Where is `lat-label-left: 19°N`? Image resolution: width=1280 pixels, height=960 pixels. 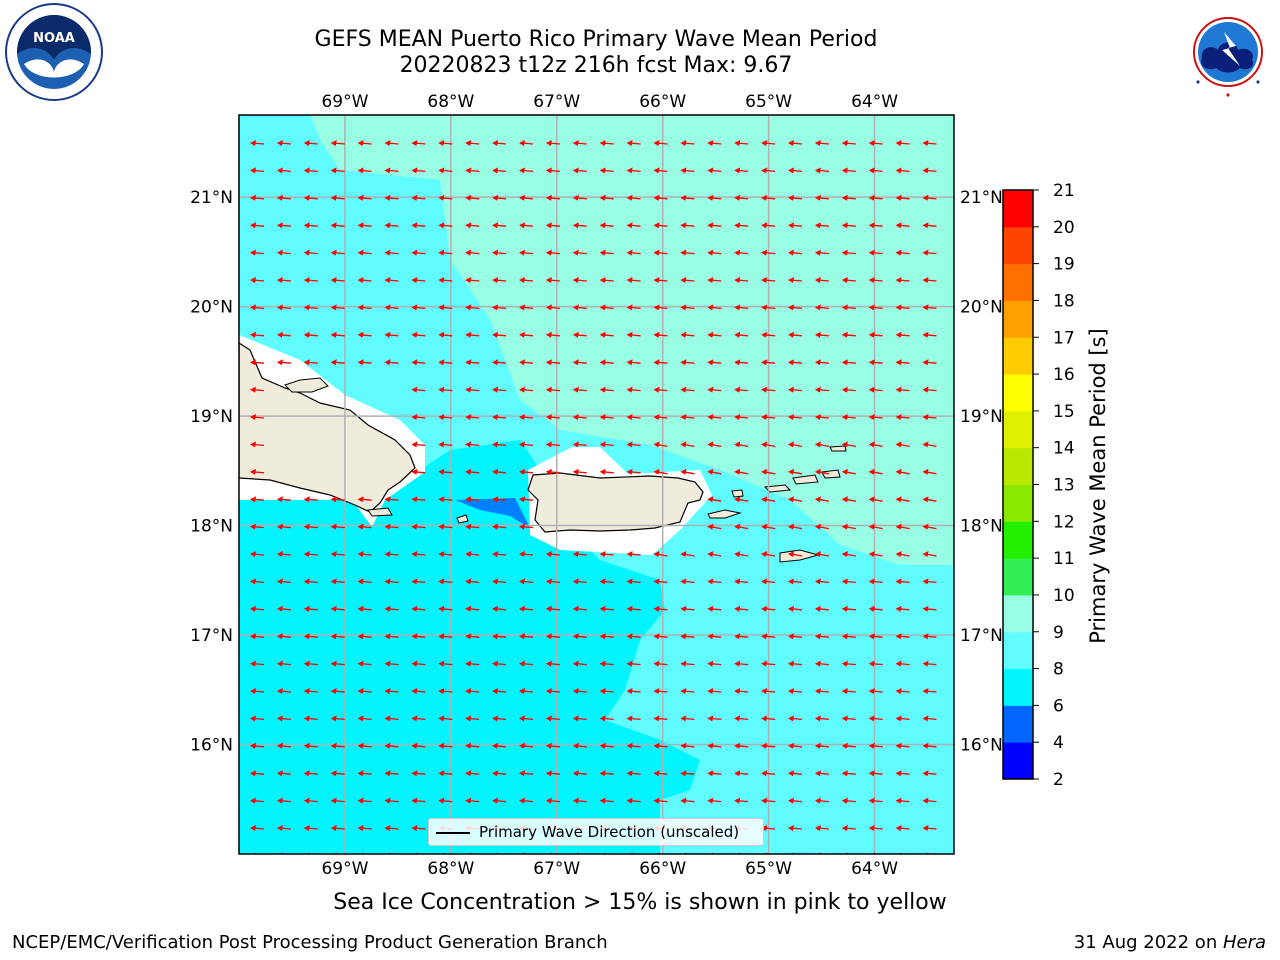
lat-label-left: 19°N is located at coordinates (211, 417).